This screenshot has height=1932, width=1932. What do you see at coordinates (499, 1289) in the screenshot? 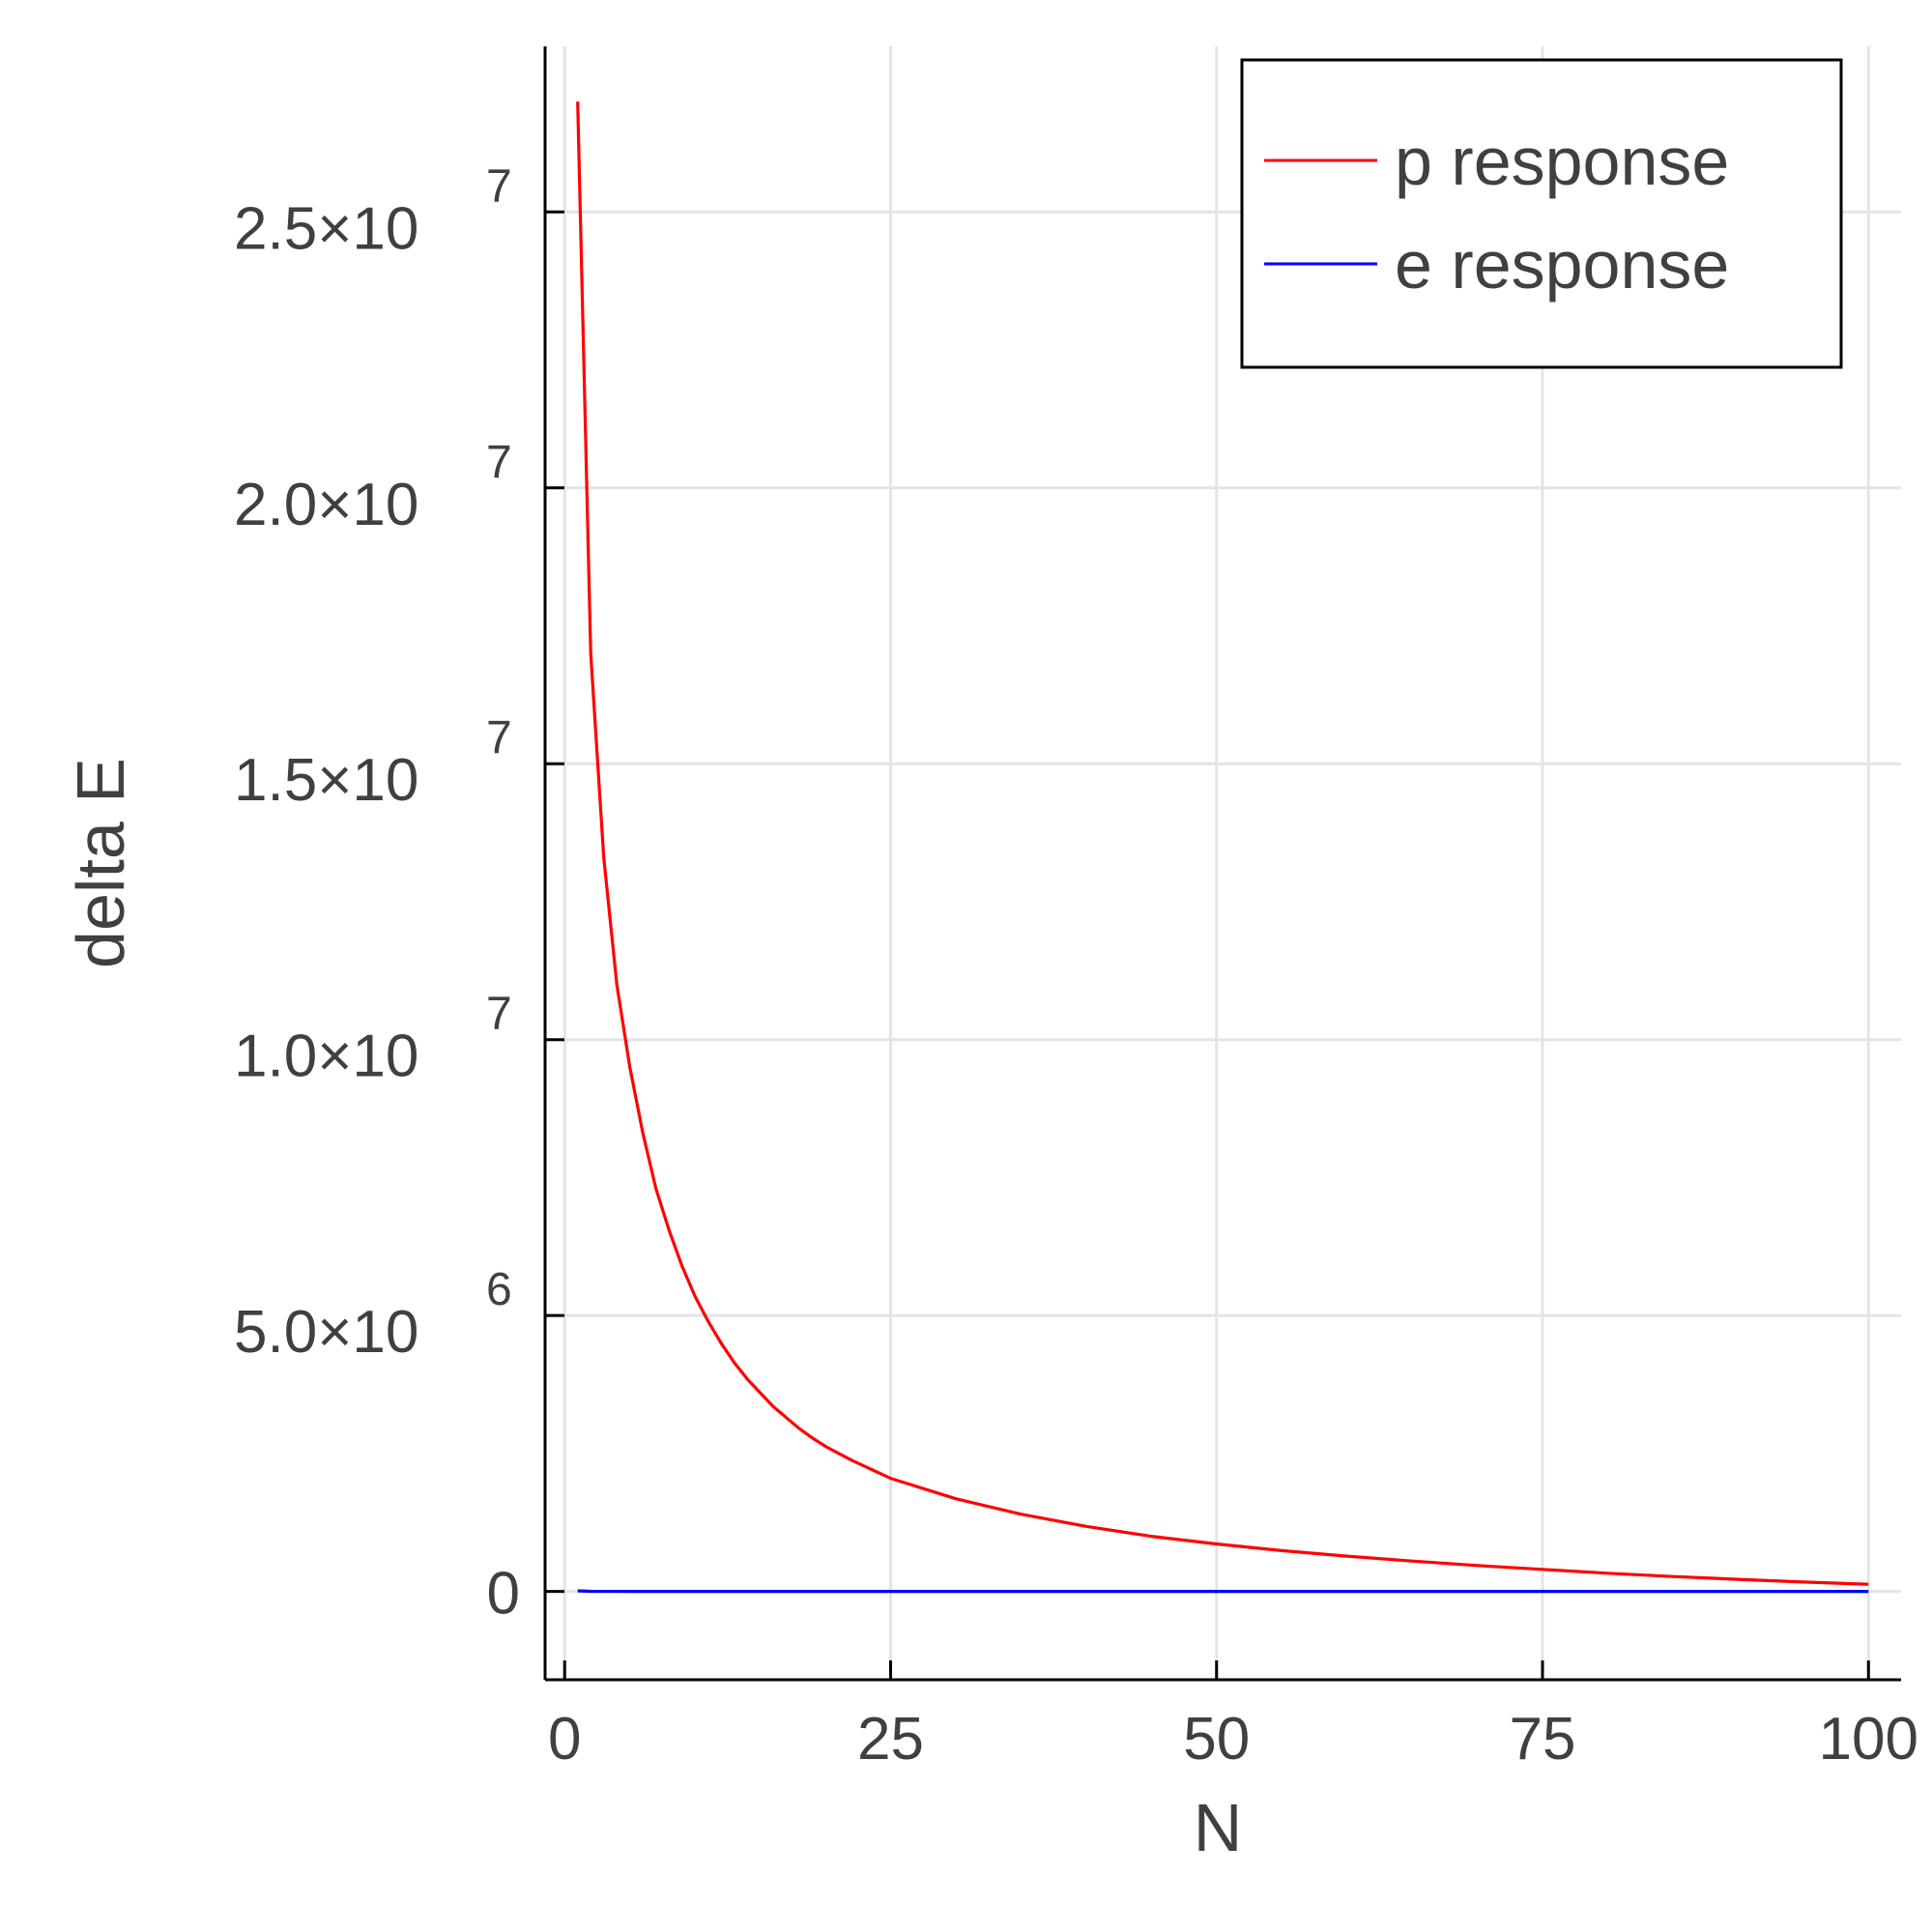
I see `y-tick-exponent-1: 6` at bounding box center [499, 1289].